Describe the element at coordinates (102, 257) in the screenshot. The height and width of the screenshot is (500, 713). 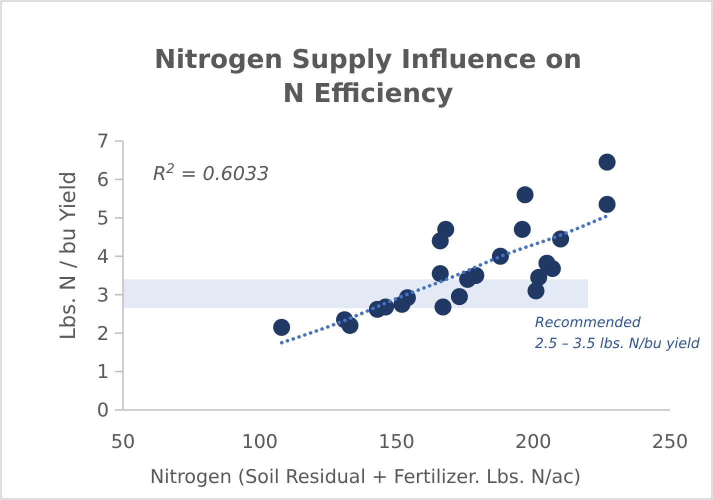
I see `y-tick-label: 4` at that location.